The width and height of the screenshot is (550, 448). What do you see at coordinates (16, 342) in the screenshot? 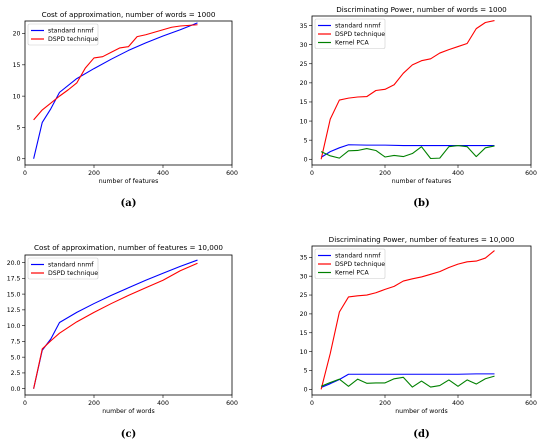
I see `y-tick-label: 7.5` at bounding box center [16, 342].